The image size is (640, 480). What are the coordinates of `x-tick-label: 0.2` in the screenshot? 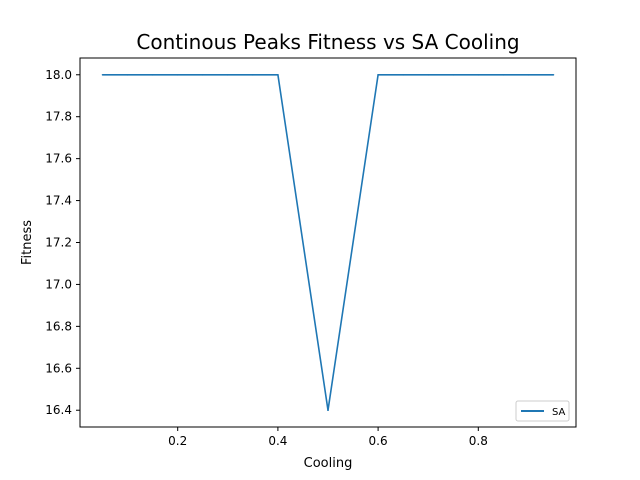 It's located at (177, 441).